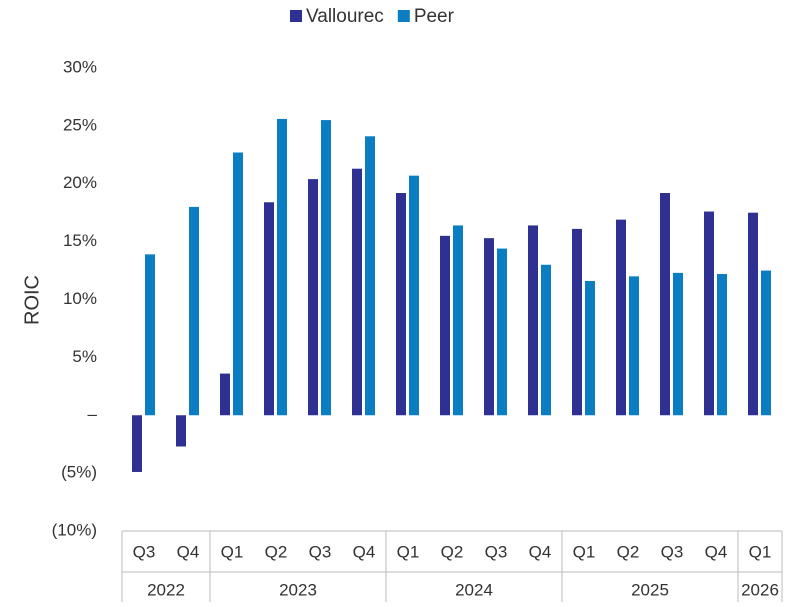  I want to click on y-tick-label: 20%, so click(80, 182).